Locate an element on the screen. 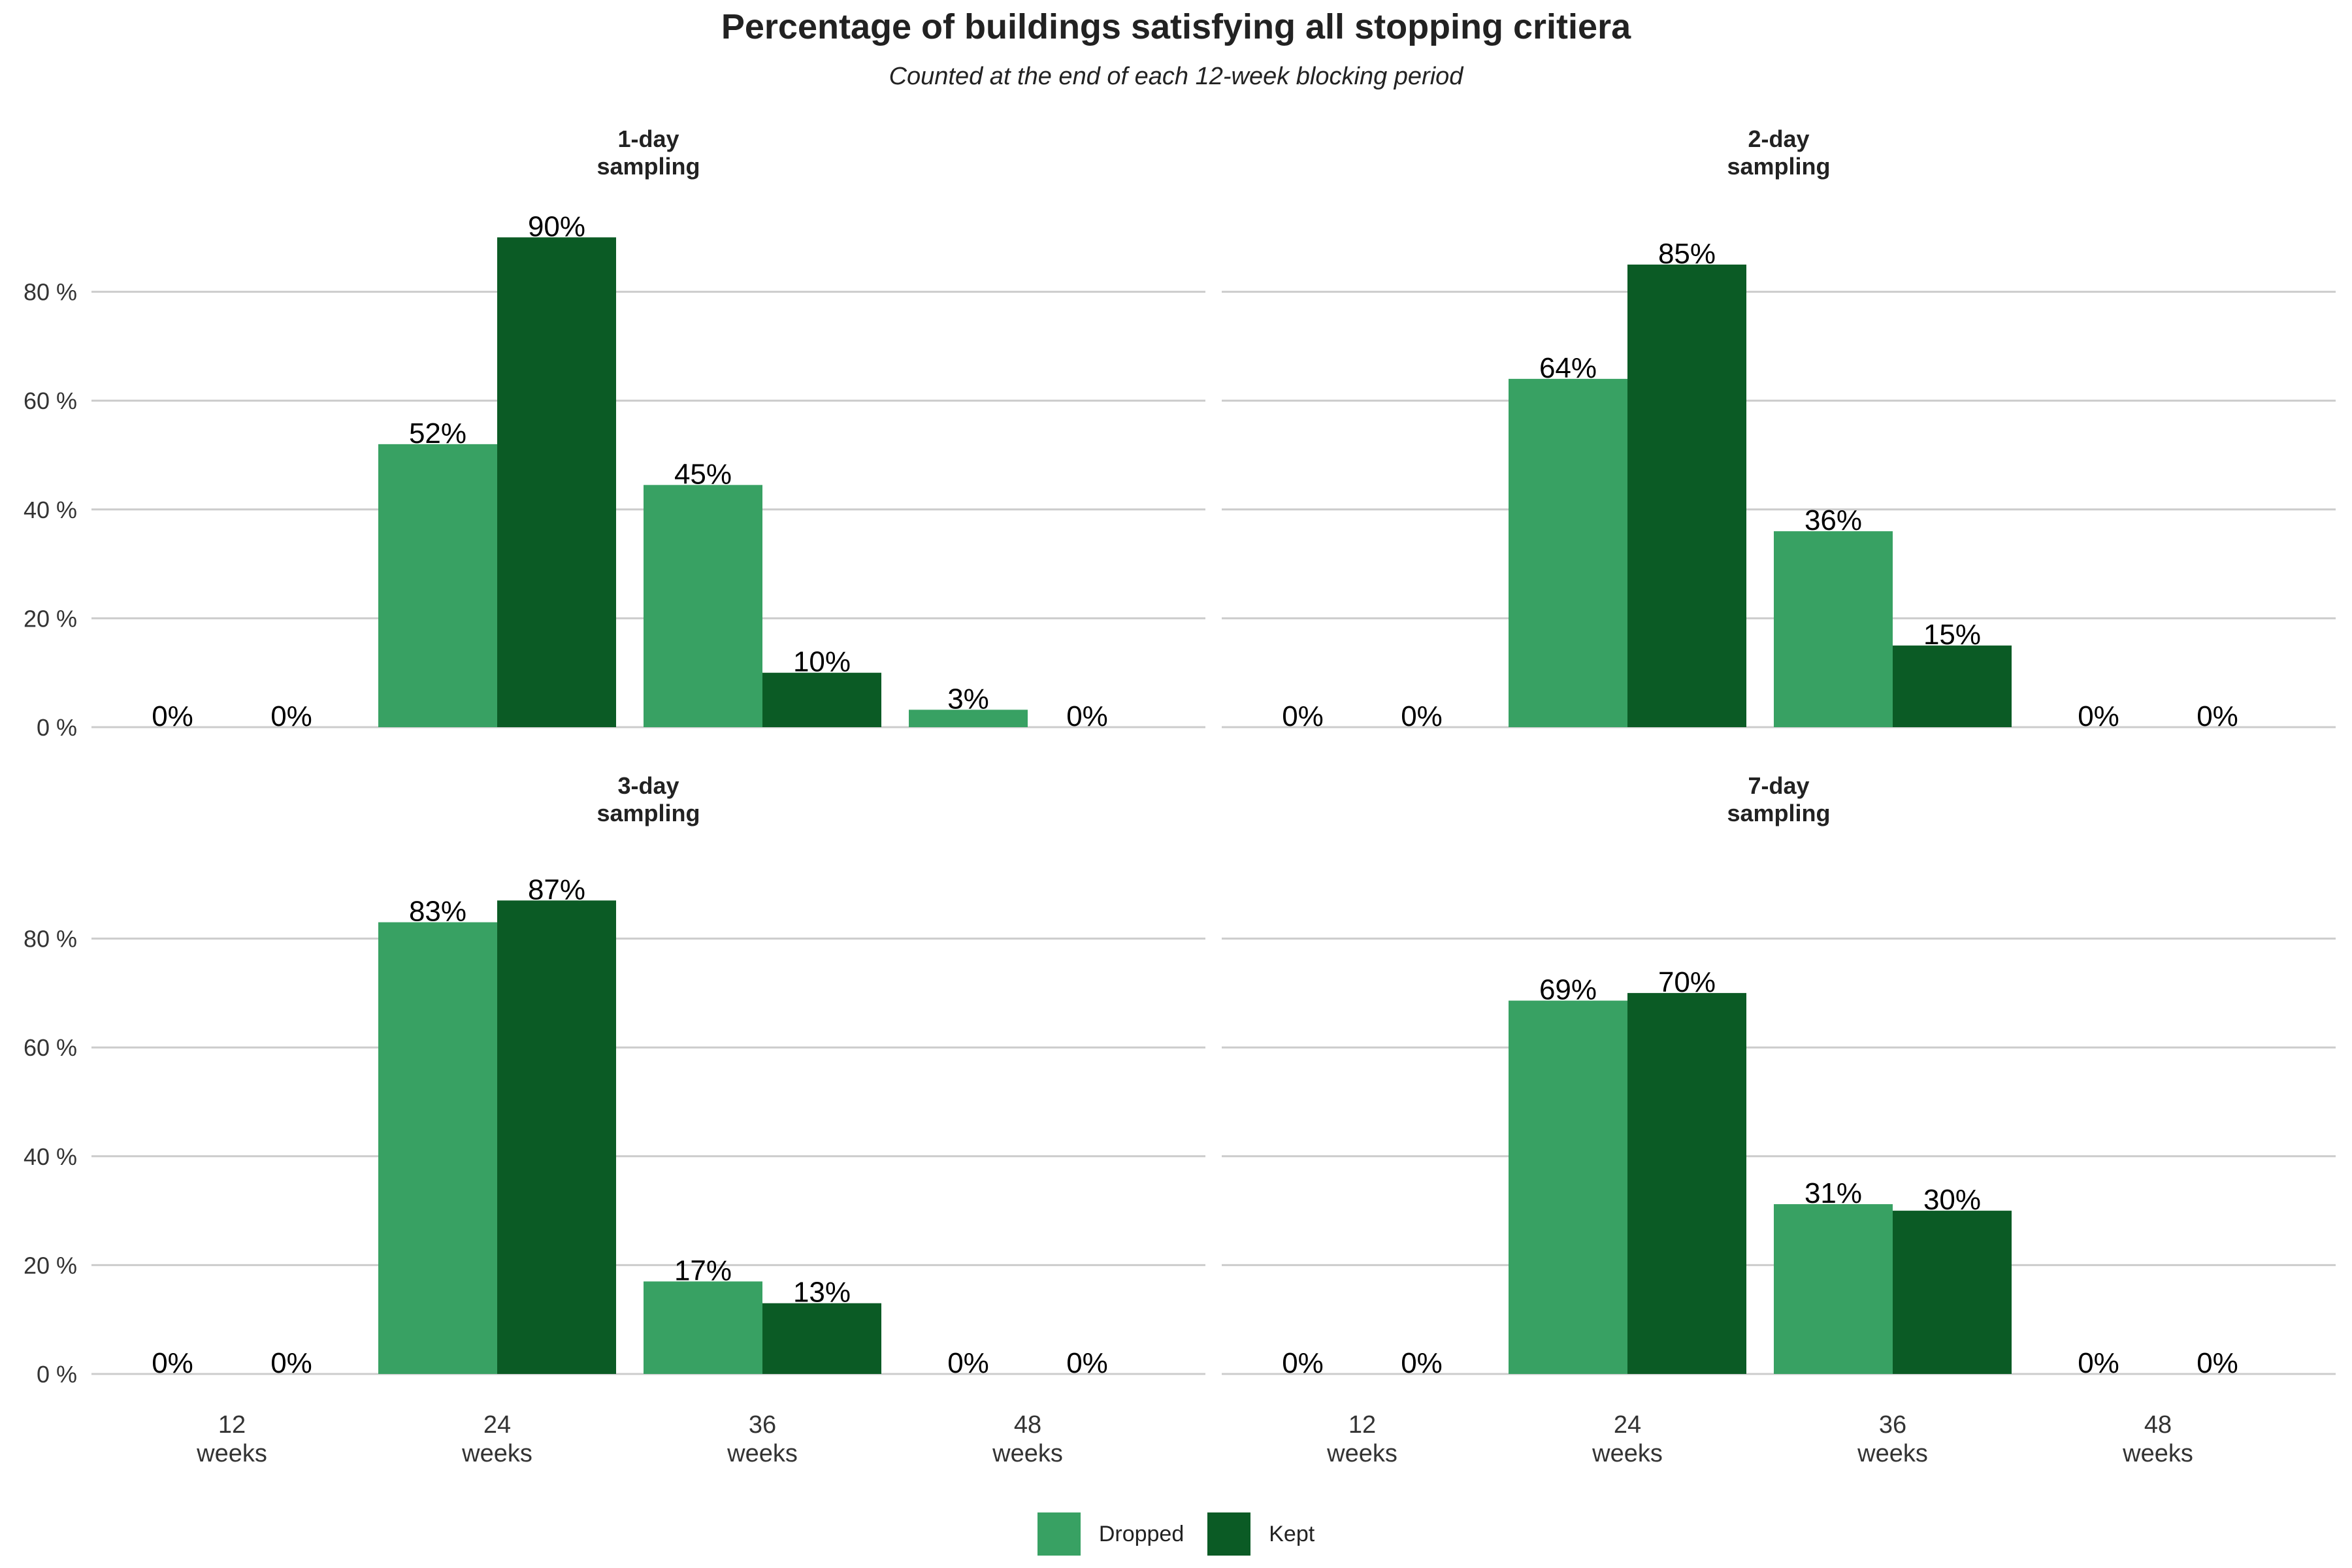  legend: Dropped Kept is located at coordinates (1176, 1534).